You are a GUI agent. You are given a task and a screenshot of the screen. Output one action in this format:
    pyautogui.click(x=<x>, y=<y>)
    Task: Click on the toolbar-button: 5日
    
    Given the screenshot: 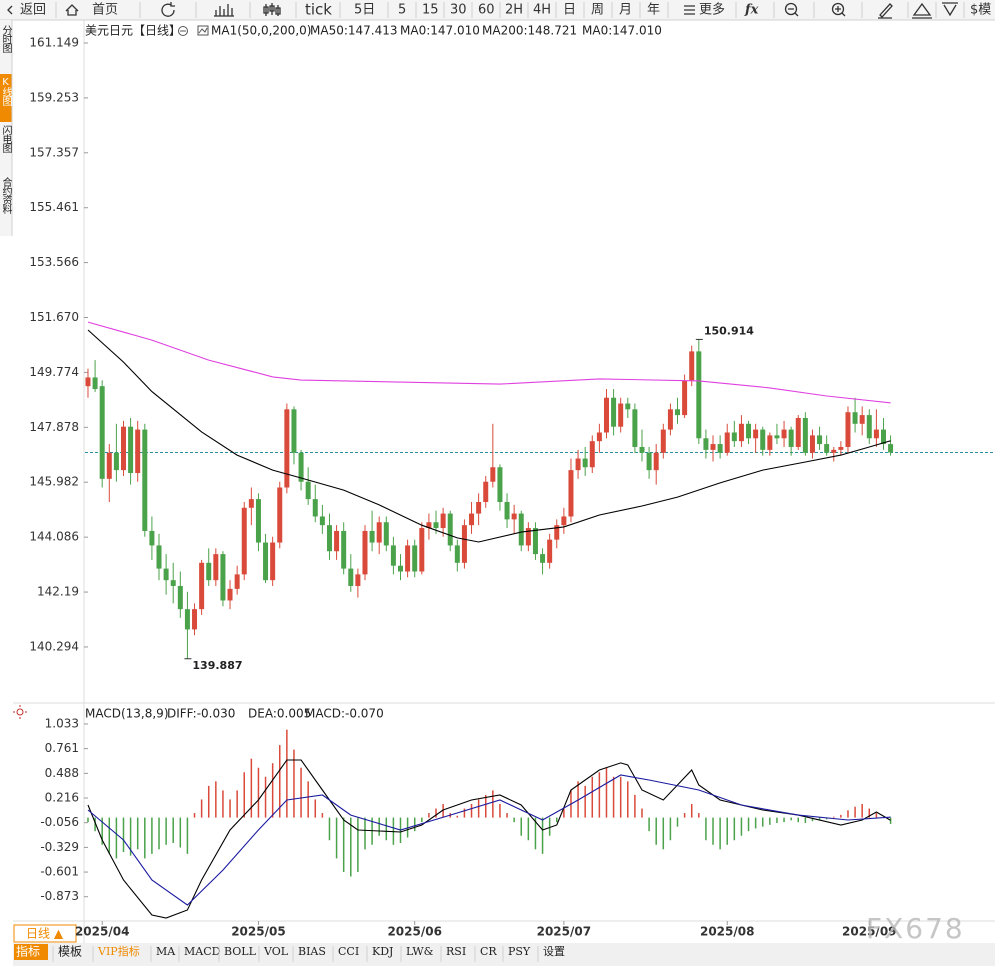 What is the action you would take?
    pyautogui.click(x=364, y=10)
    